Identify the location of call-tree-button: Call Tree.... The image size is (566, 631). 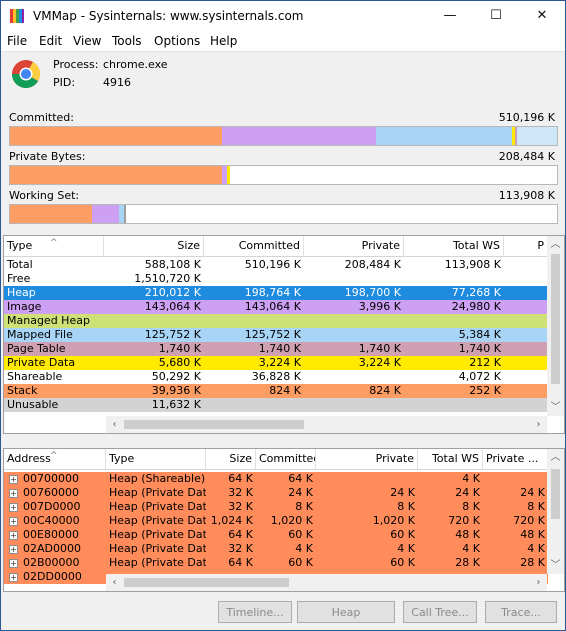
(440, 612).